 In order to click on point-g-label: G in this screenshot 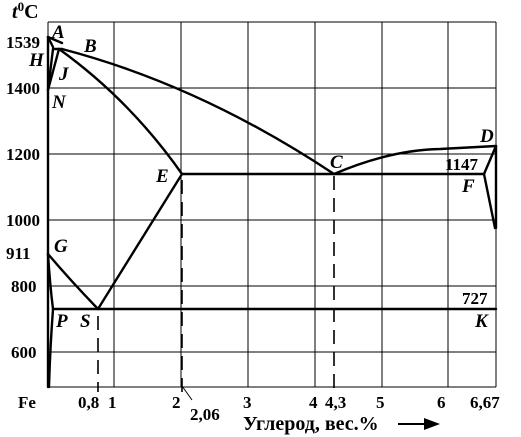, I will do `click(61, 246)`.